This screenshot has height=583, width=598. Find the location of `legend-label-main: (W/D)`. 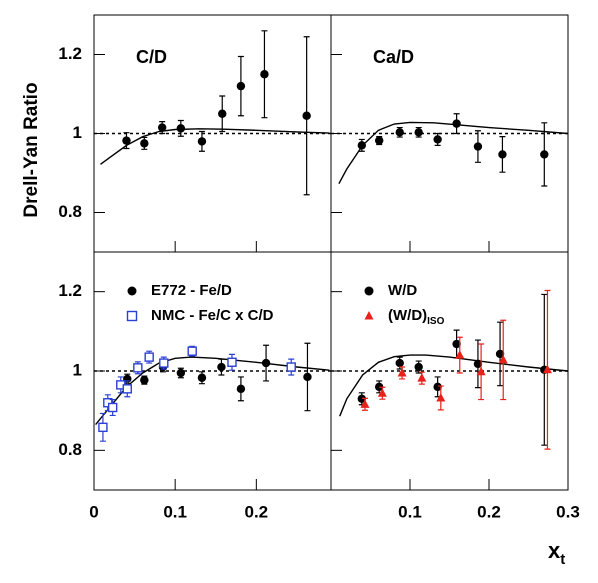

legend-label-main: (W/D) is located at coordinates (407, 315).